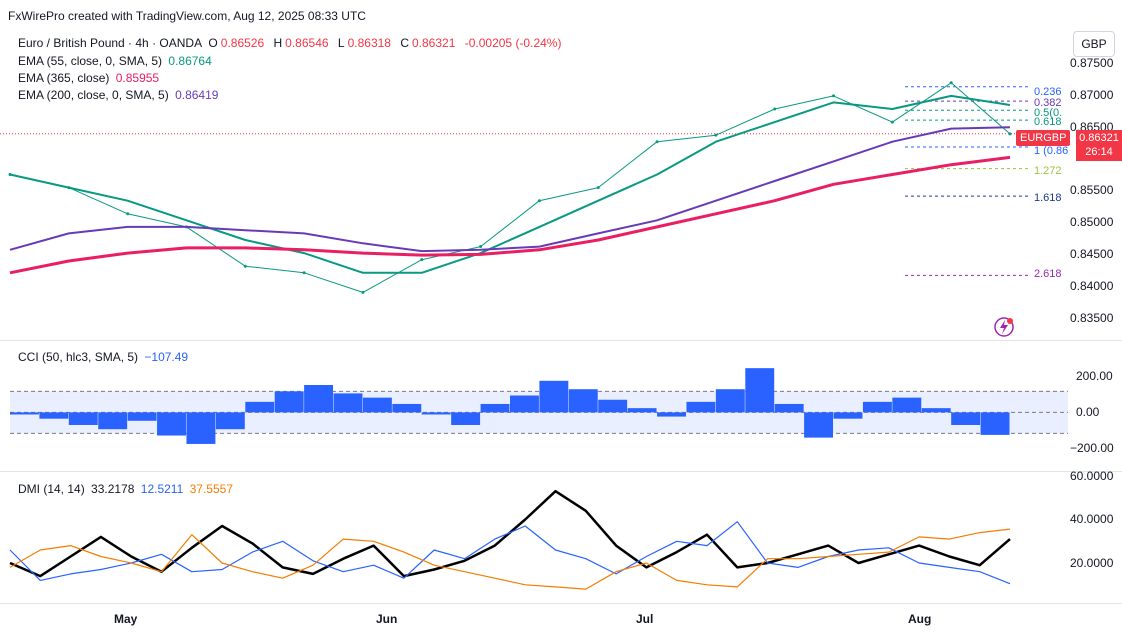  Describe the element at coordinates (110, 43) in the screenshot. I see `symbol-title: Euro / British Pound · 4h · OANDA` at that location.